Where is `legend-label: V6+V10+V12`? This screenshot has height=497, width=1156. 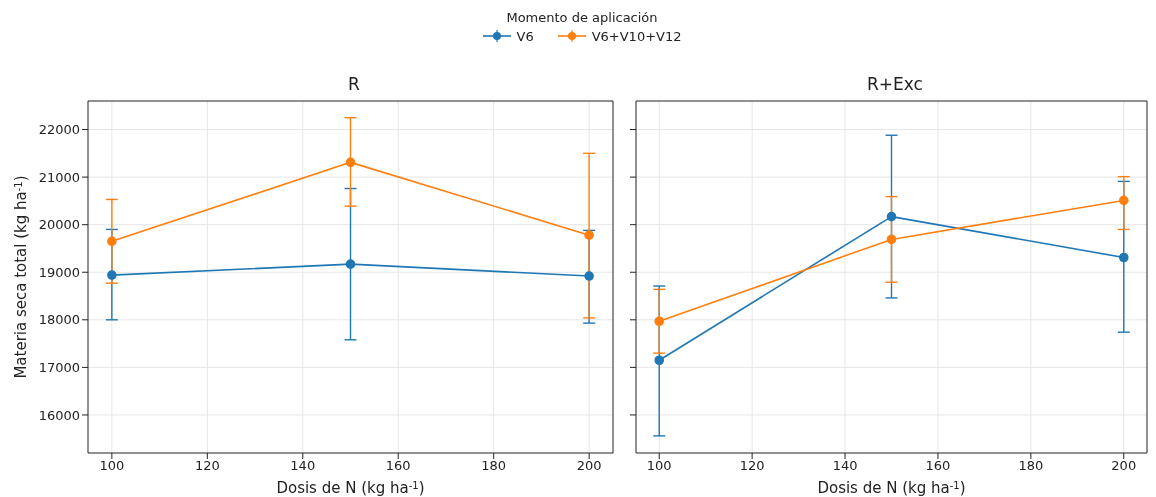 legend-label: V6+V10+V12 is located at coordinates (636, 36).